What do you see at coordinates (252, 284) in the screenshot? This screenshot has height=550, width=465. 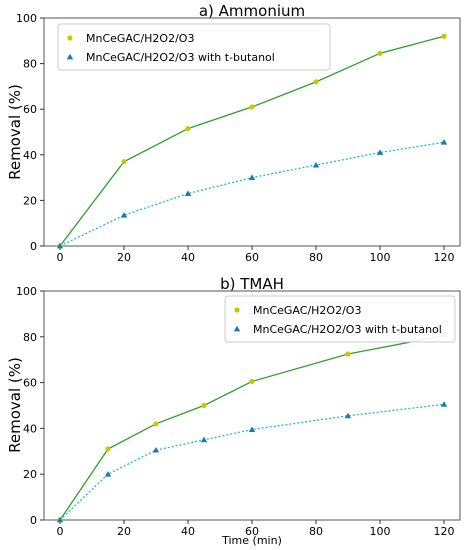 I see `chart-title: b) TMAH` at bounding box center [252, 284].